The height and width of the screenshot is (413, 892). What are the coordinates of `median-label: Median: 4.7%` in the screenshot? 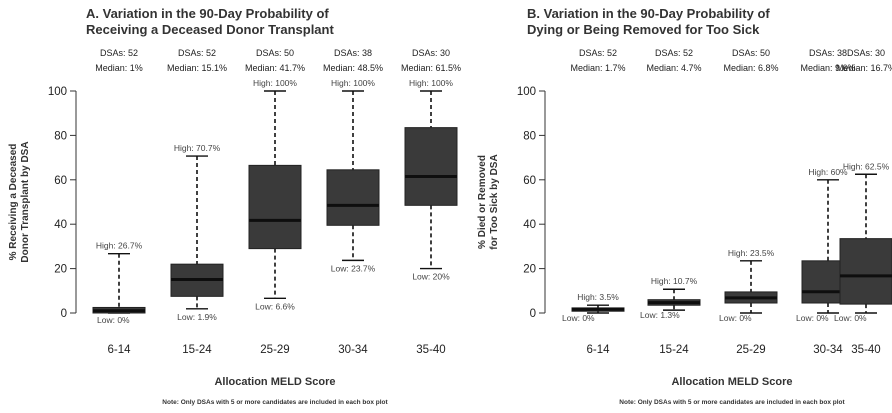 It's located at (673, 68).